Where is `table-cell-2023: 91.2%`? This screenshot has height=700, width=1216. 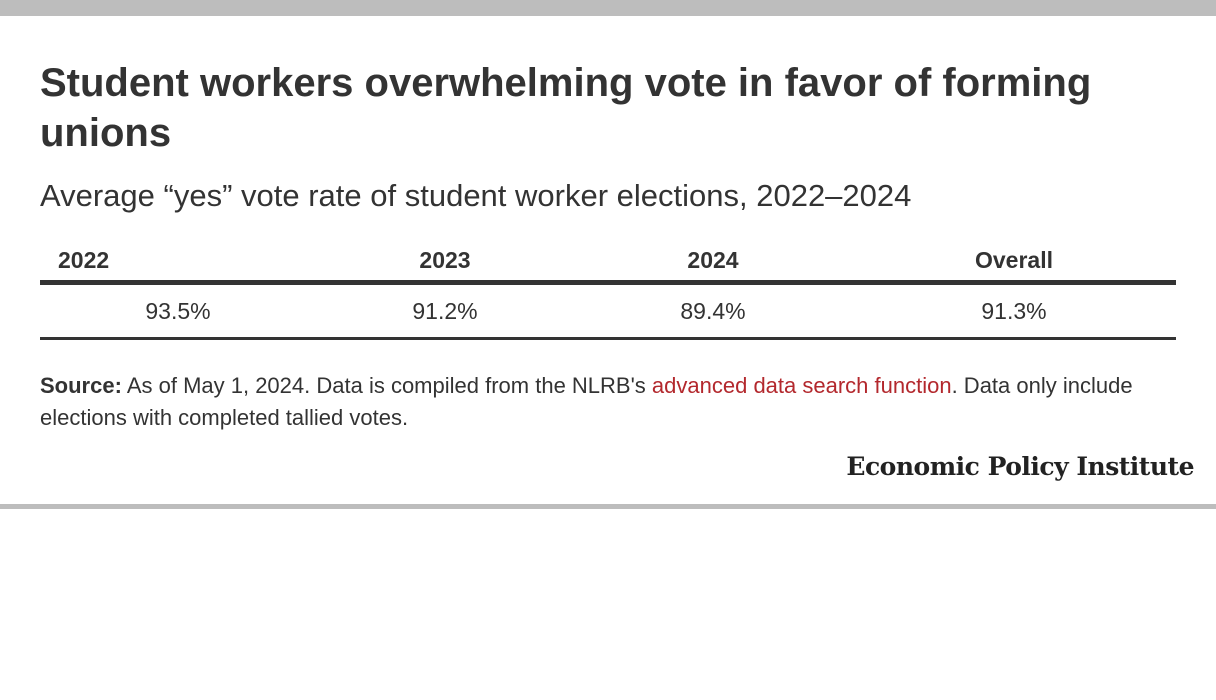
table-cell-2023: 91.2% is located at coordinates (445, 311).